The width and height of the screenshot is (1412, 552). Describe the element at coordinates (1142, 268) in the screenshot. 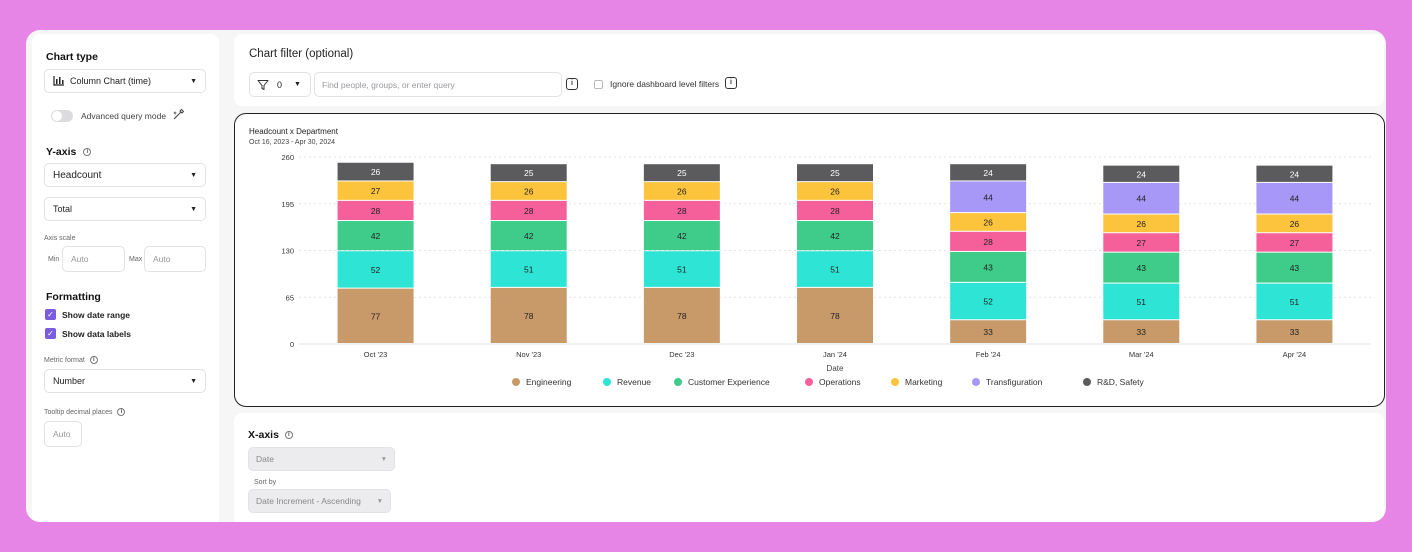

I see `data-label: 43` at that location.